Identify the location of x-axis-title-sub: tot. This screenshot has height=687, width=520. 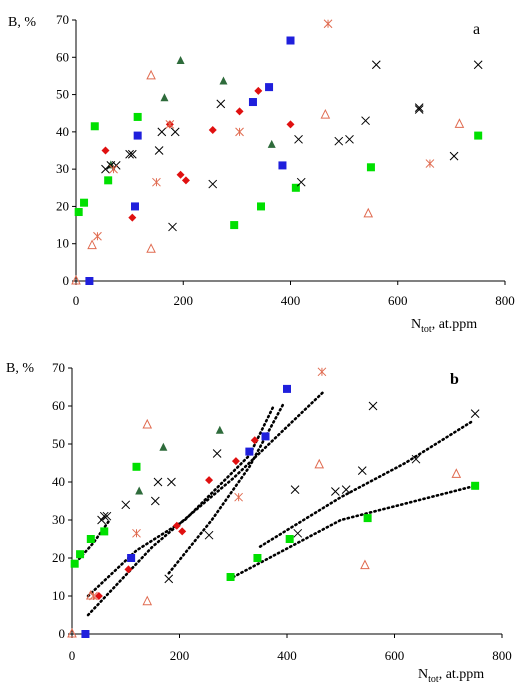
(433, 679).